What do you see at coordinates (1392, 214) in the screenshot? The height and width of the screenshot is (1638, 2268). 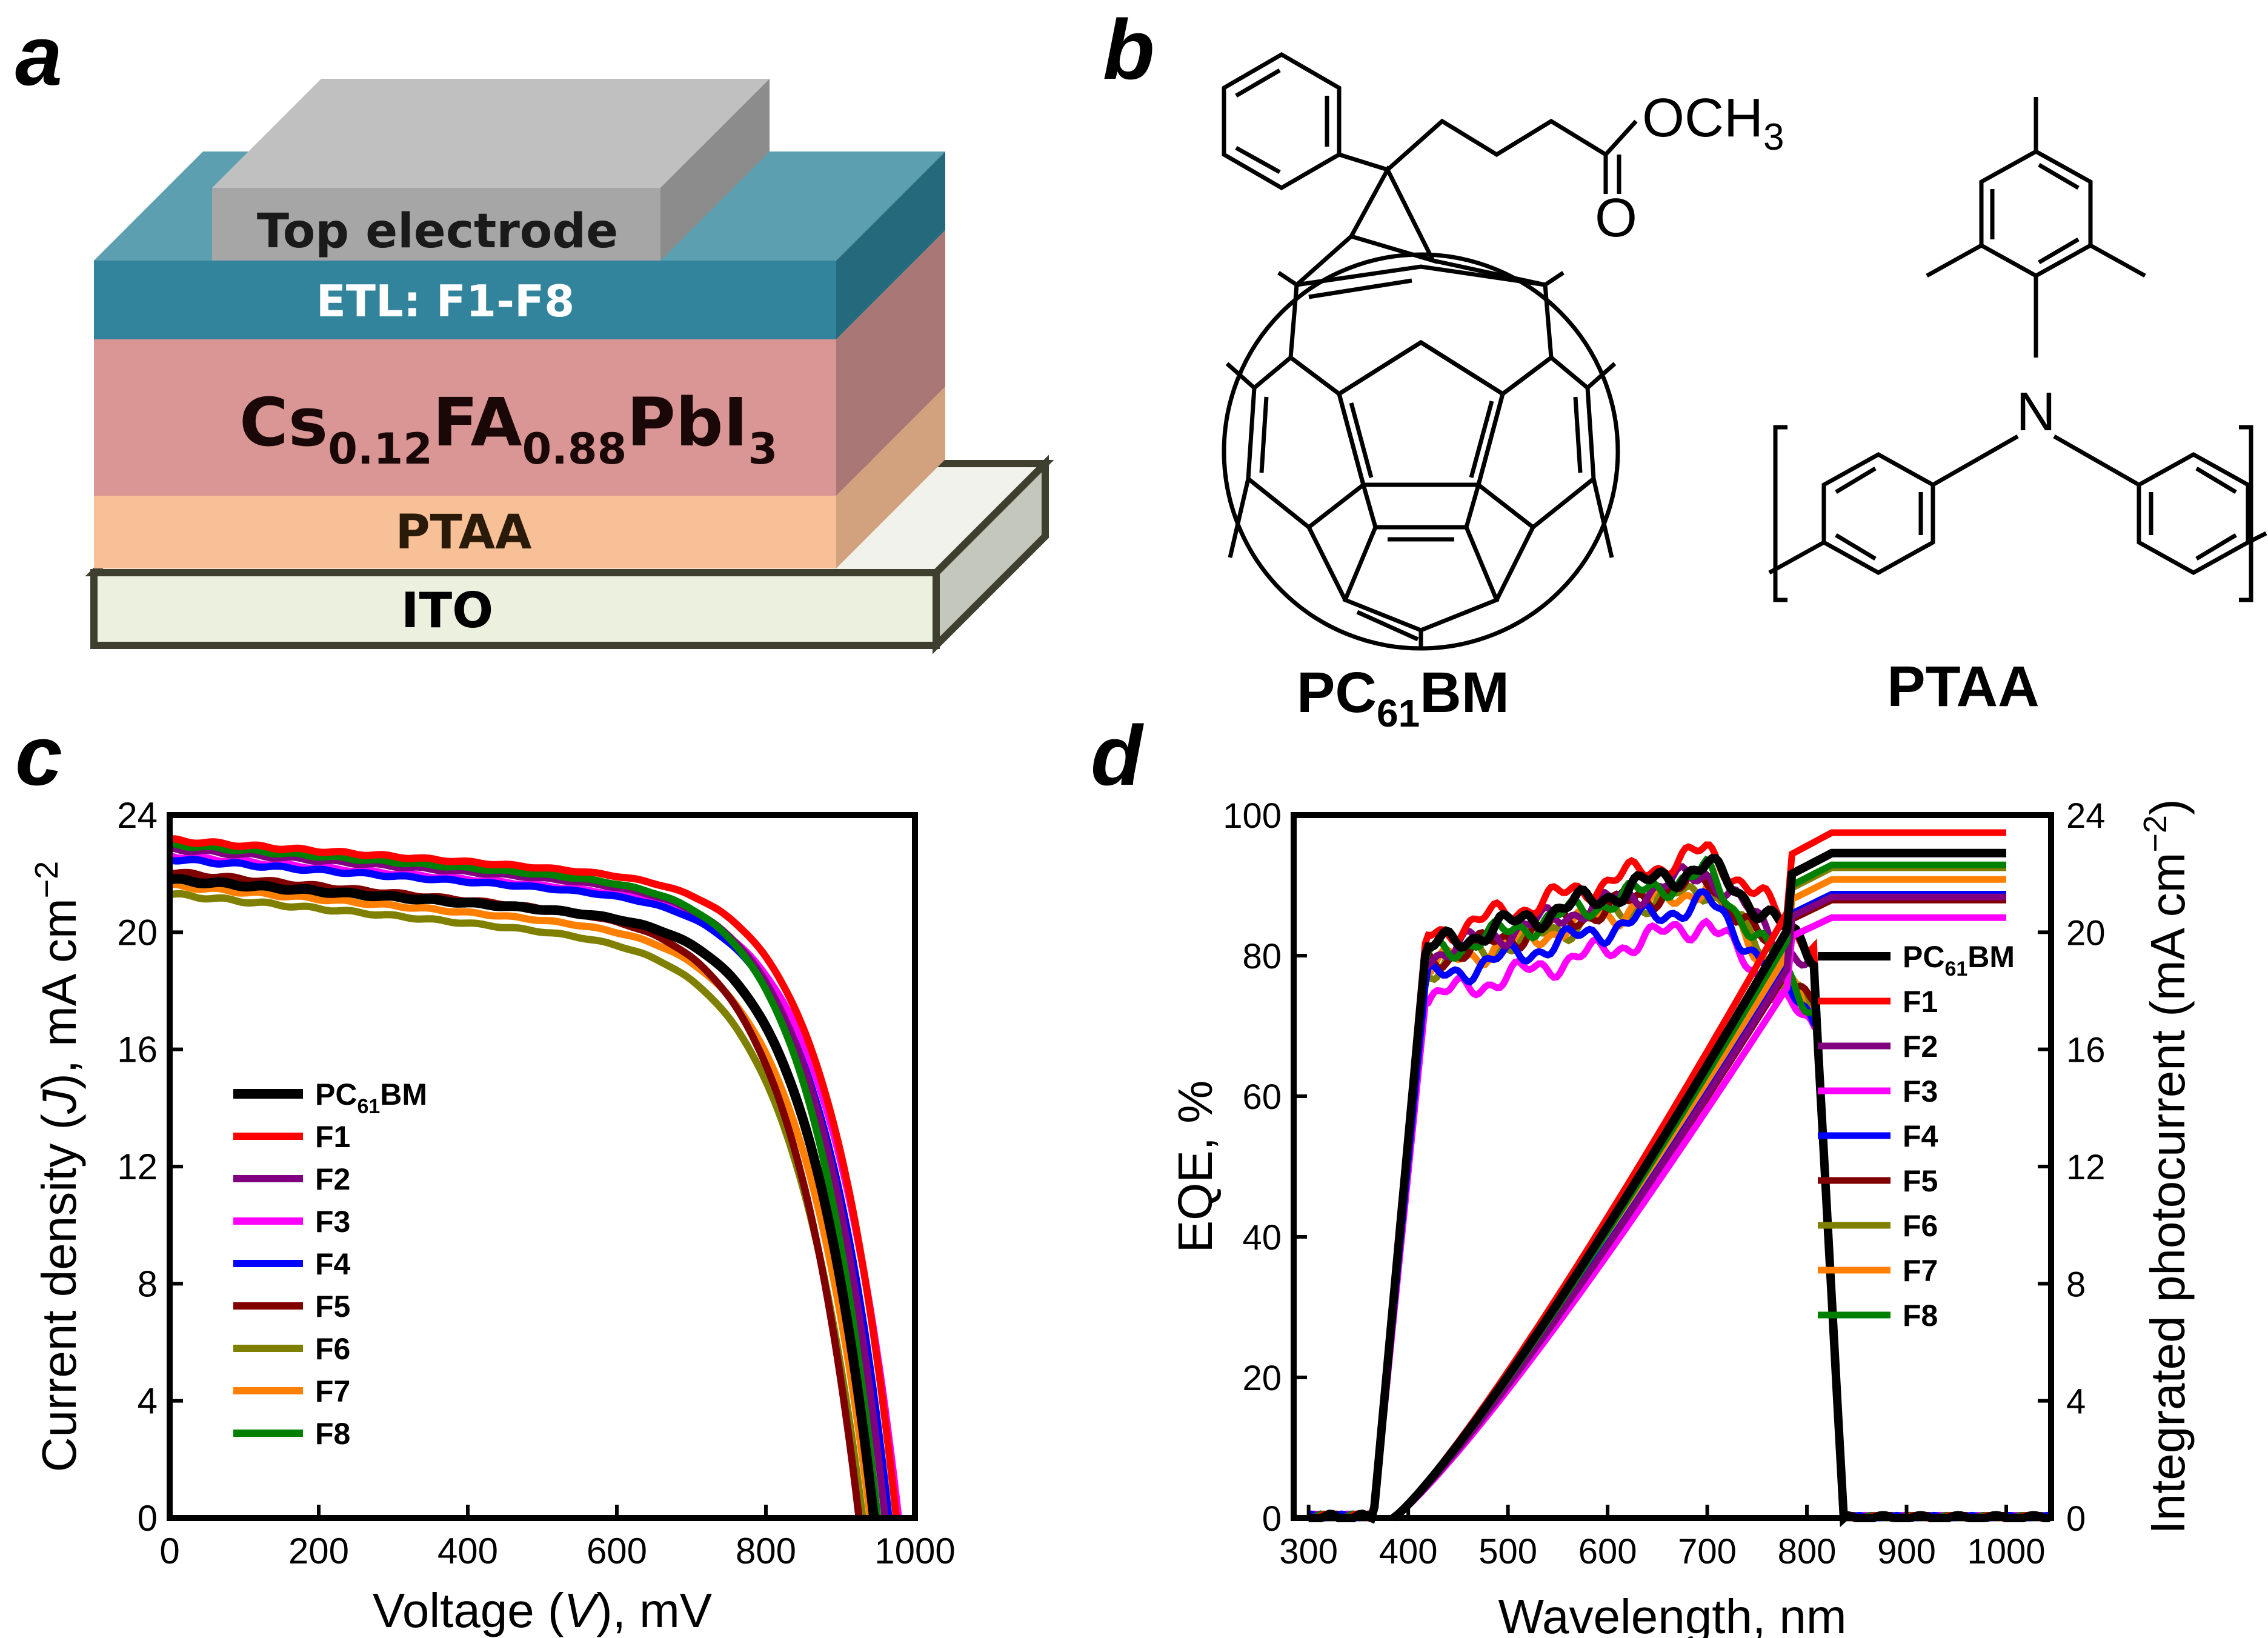 I see `cyclopropane-ring` at bounding box center [1392, 214].